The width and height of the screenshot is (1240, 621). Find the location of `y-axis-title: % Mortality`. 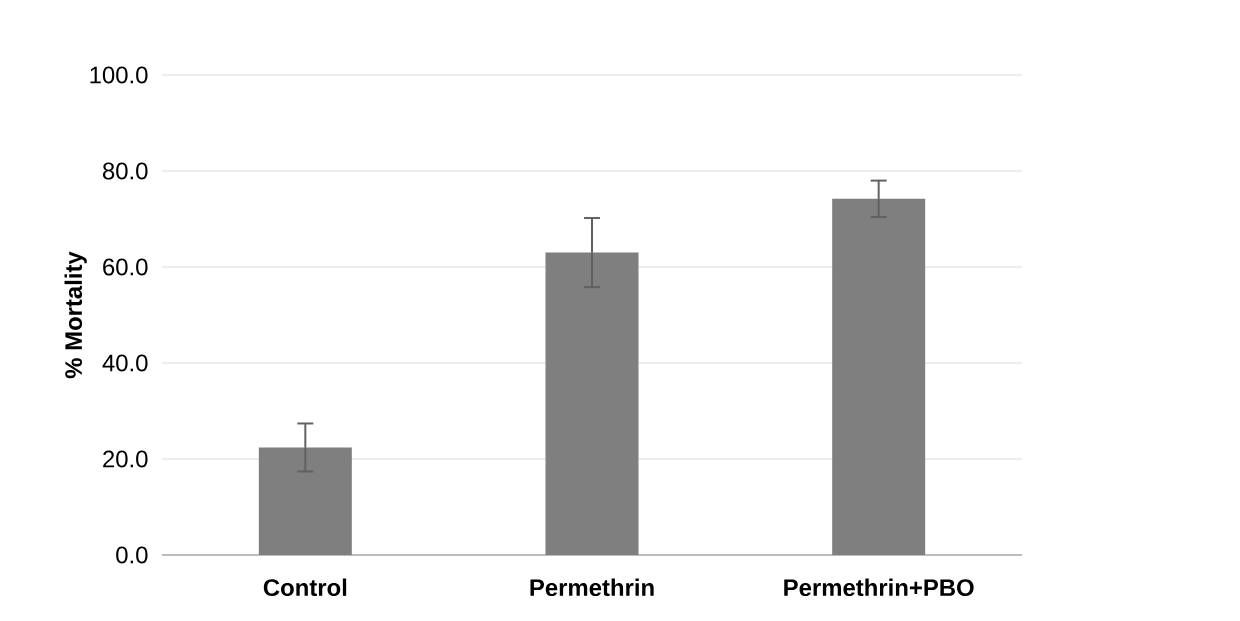

y-axis-title: % Mortality is located at coordinates (75, 315).